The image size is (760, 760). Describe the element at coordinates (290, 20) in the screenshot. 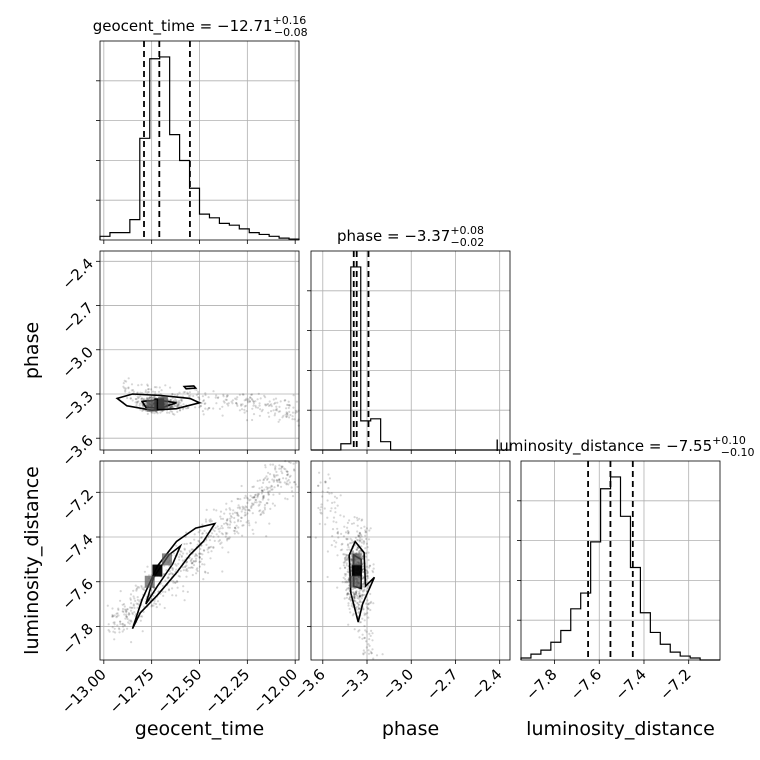

I see `title-upper-error: +0.16` at that location.